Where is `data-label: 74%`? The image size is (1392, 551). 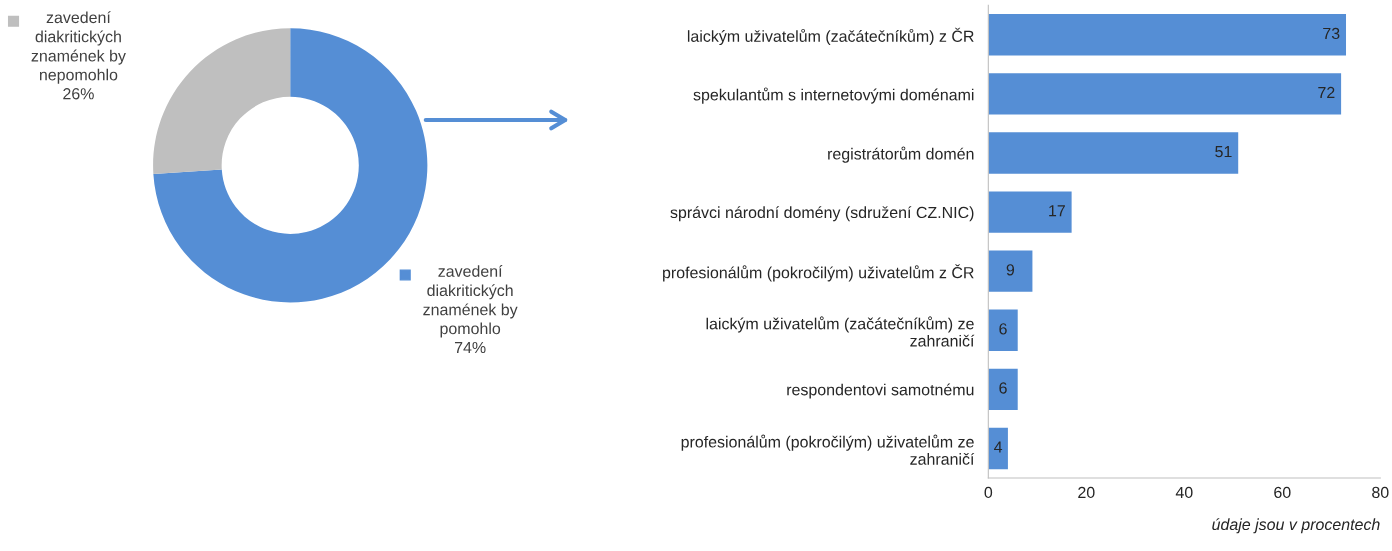 data-label: 74% is located at coordinates (470, 347).